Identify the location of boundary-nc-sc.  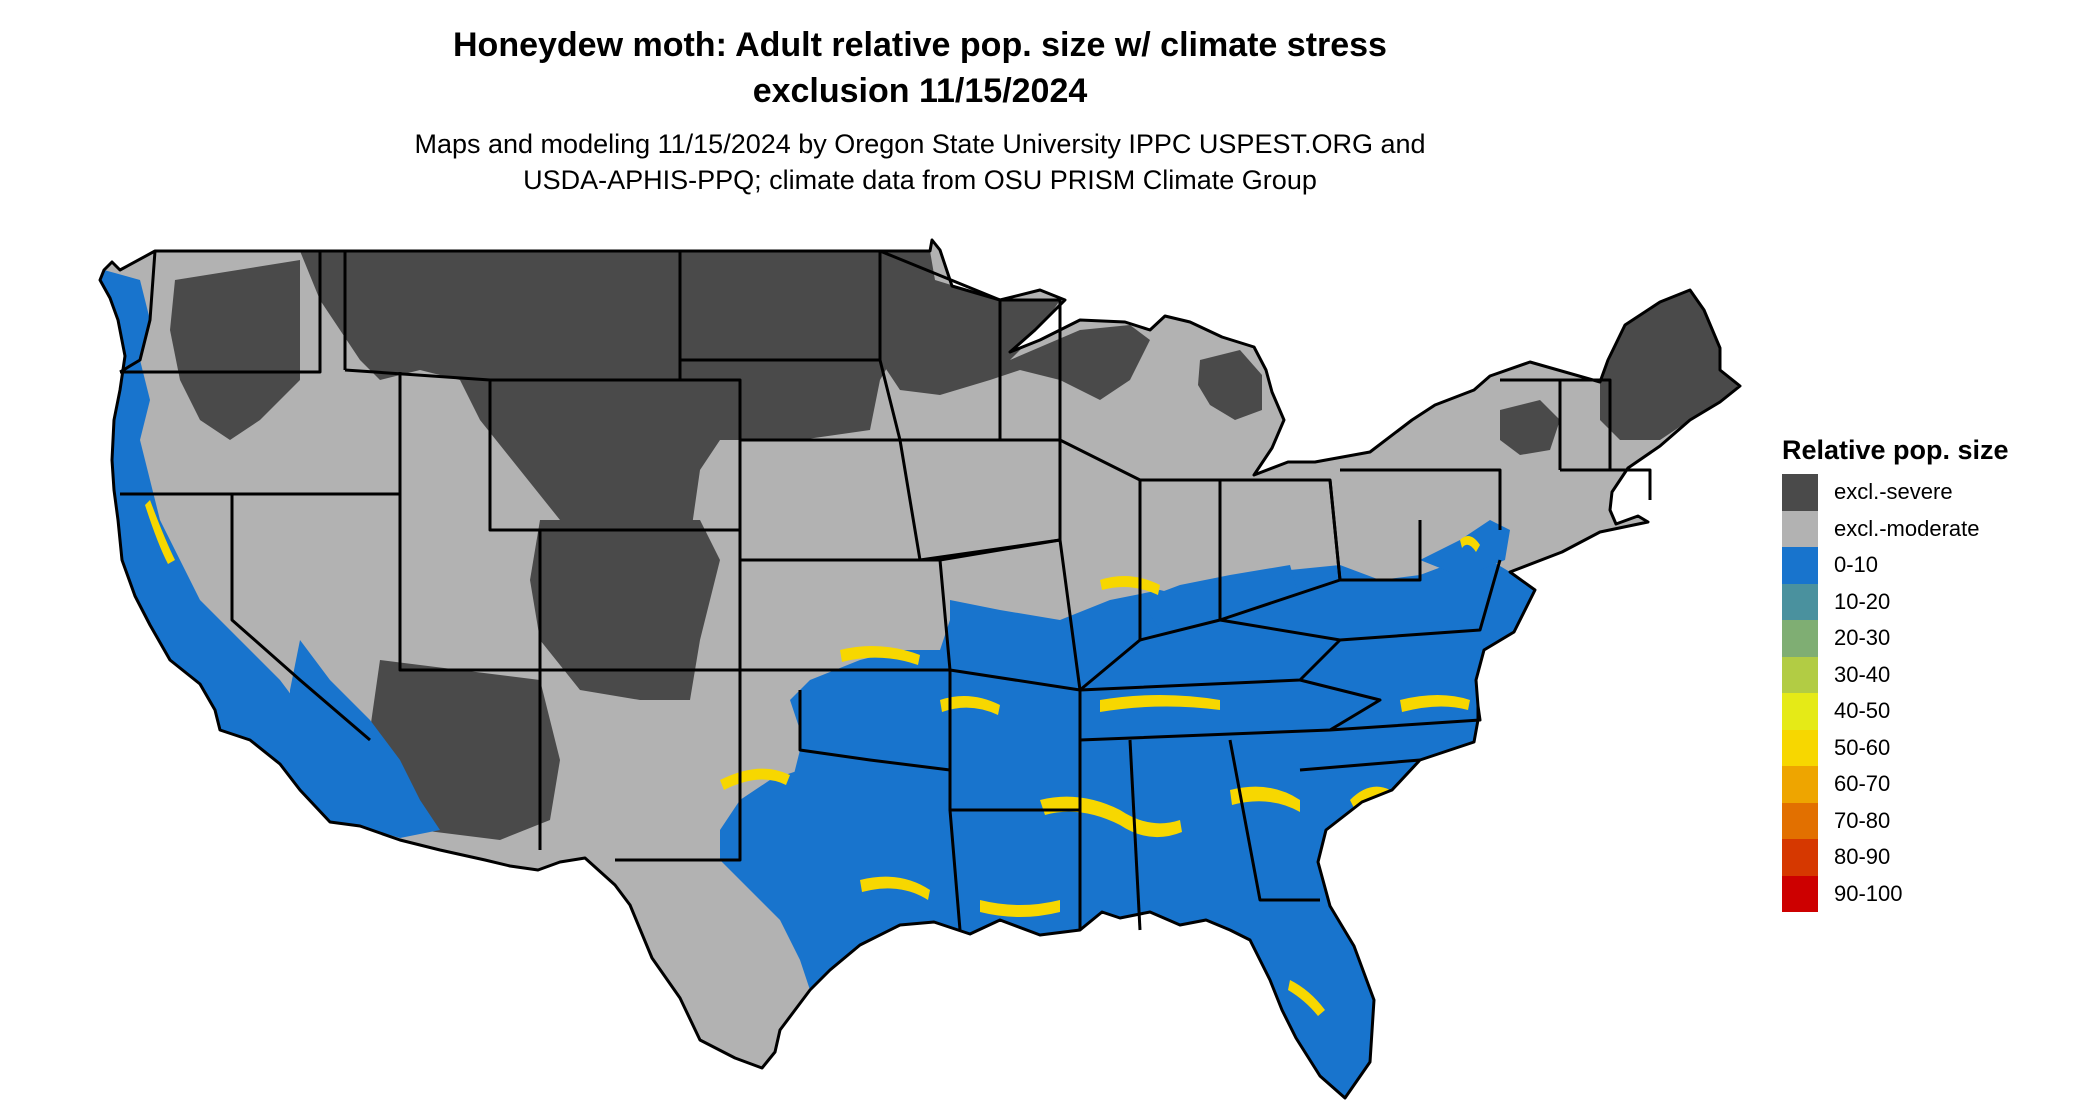
(1405, 718).